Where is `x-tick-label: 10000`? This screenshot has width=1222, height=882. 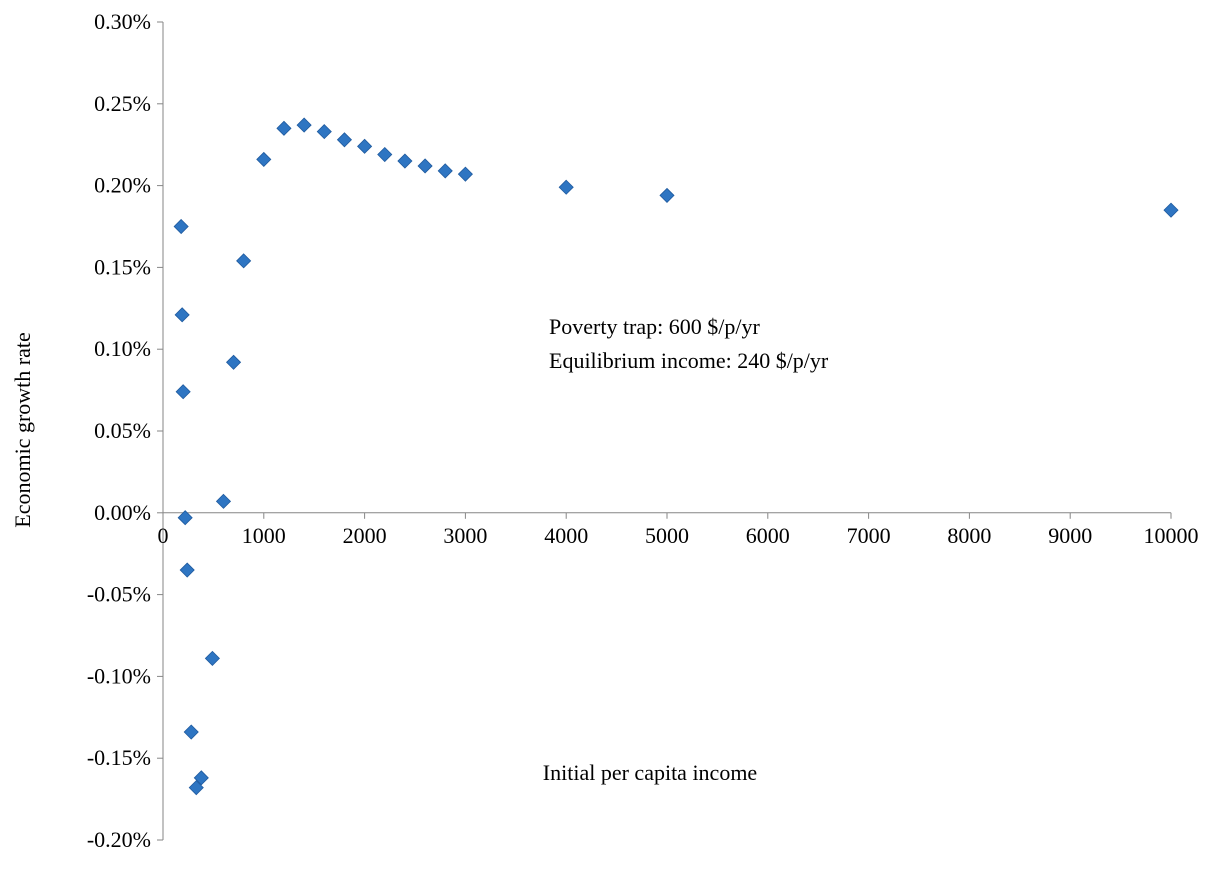
x-tick-label: 10000 is located at coordinates (1171, 535).